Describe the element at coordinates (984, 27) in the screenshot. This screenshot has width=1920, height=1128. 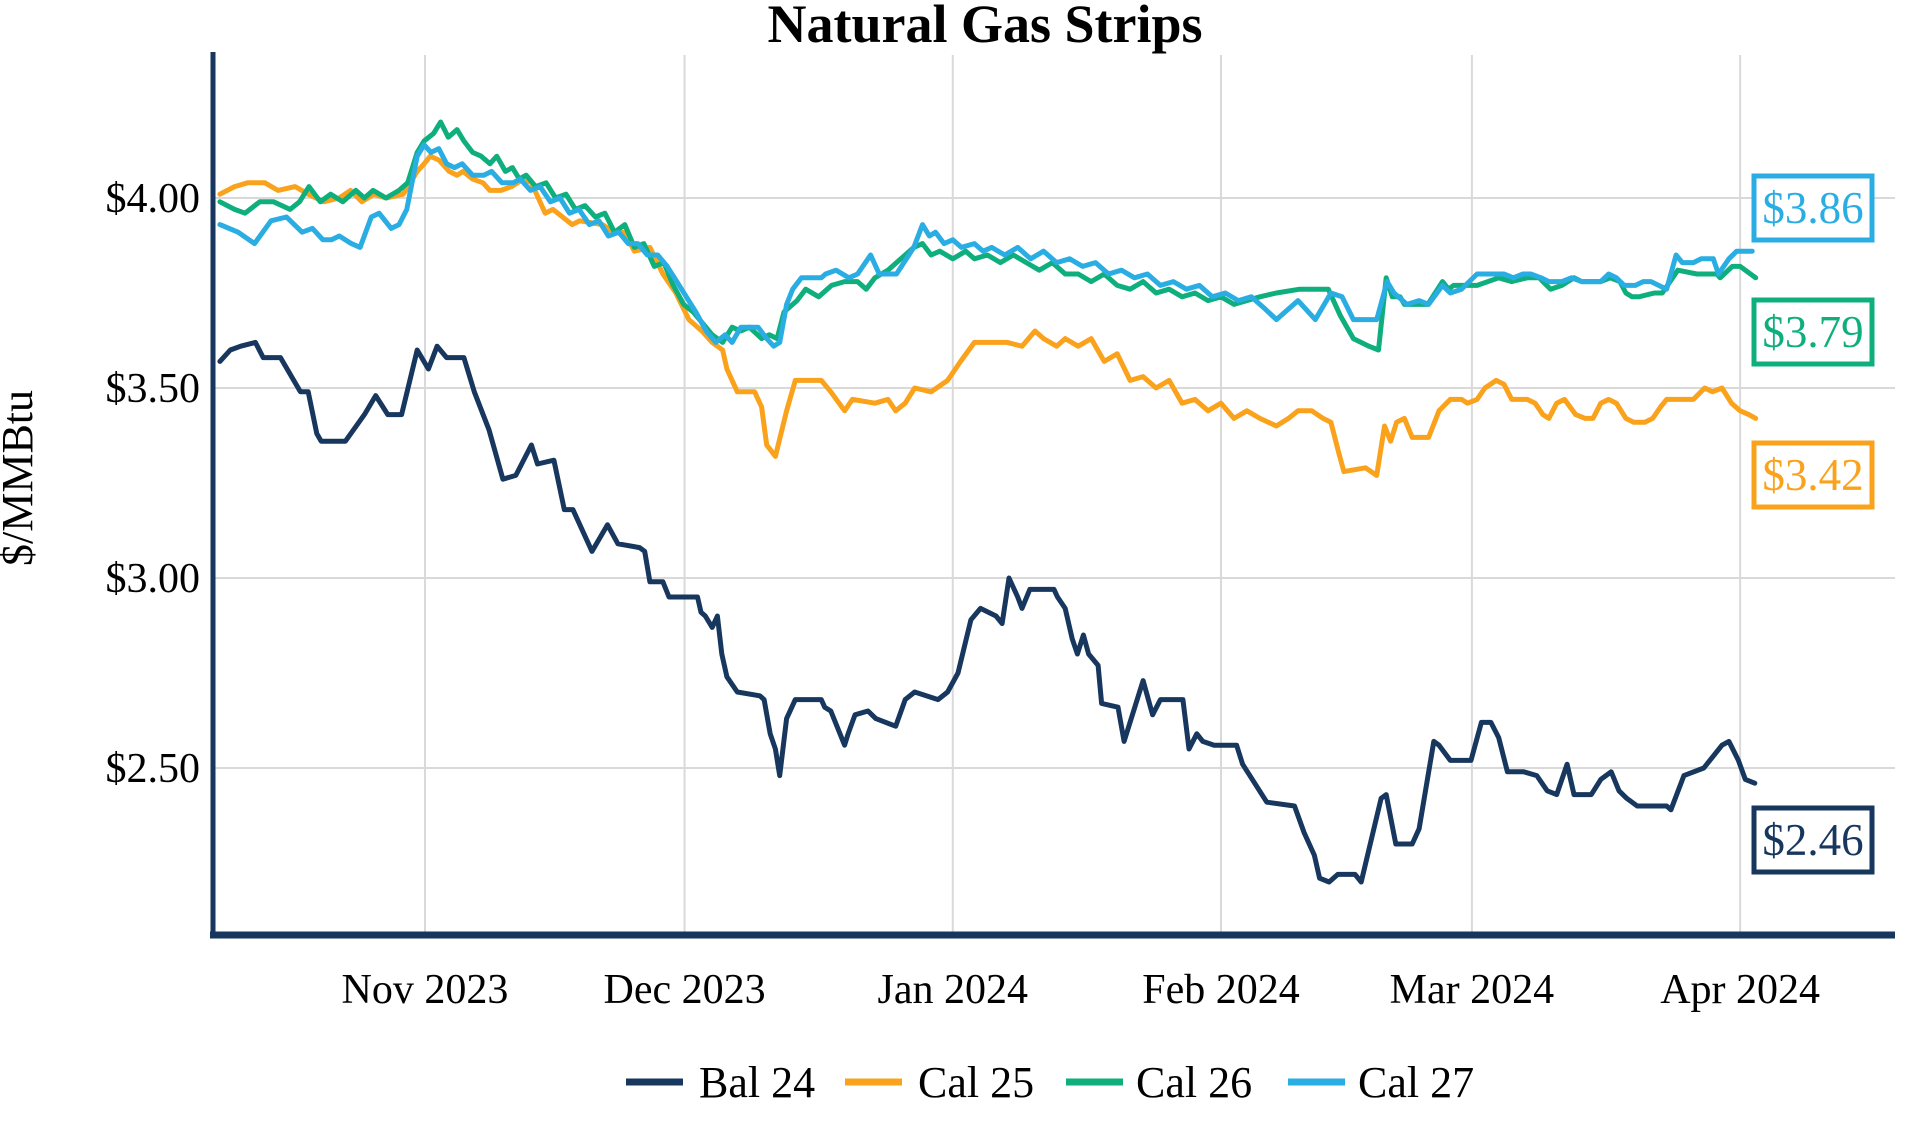
I see `chart-title: Natural Gas Strips` at that location.